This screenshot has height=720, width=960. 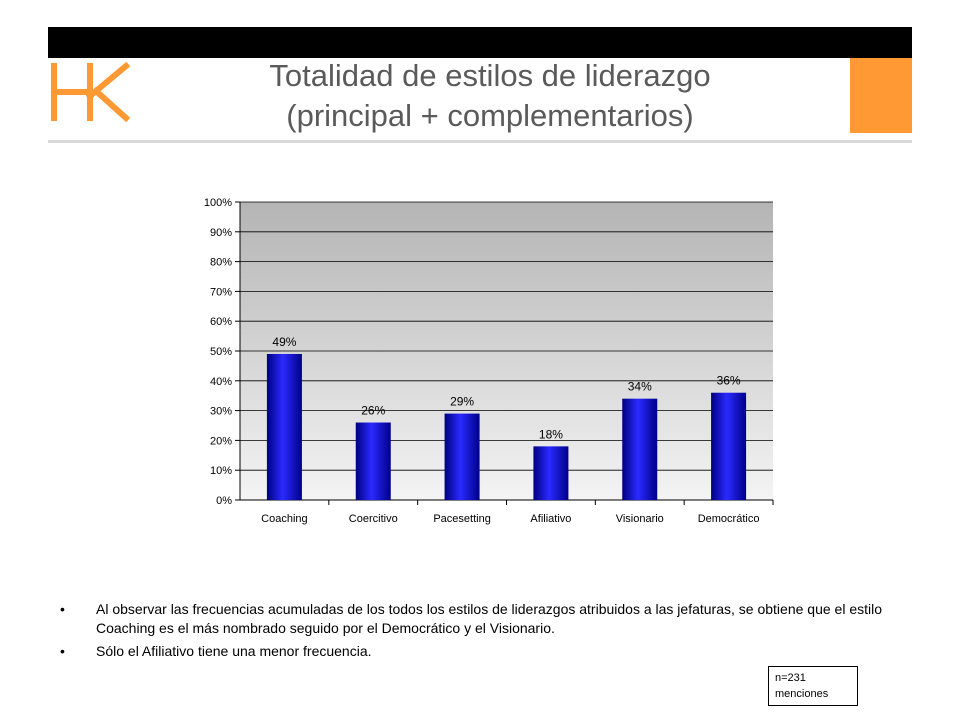 What do you see at coordinates (550, 519) in the screenshot?
I see `x-tick-label: Afiliativo` at bounding box center [550, 519].